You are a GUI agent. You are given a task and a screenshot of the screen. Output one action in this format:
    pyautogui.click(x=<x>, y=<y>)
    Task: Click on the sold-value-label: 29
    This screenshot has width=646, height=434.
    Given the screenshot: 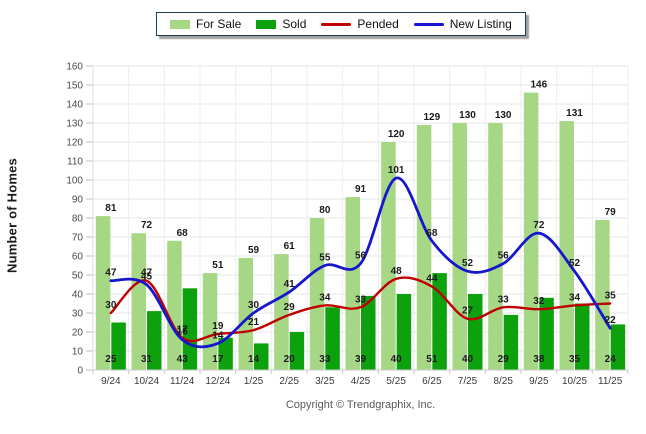 What is the action you would take?
    pyautogui.click(x=504, y=359)
    